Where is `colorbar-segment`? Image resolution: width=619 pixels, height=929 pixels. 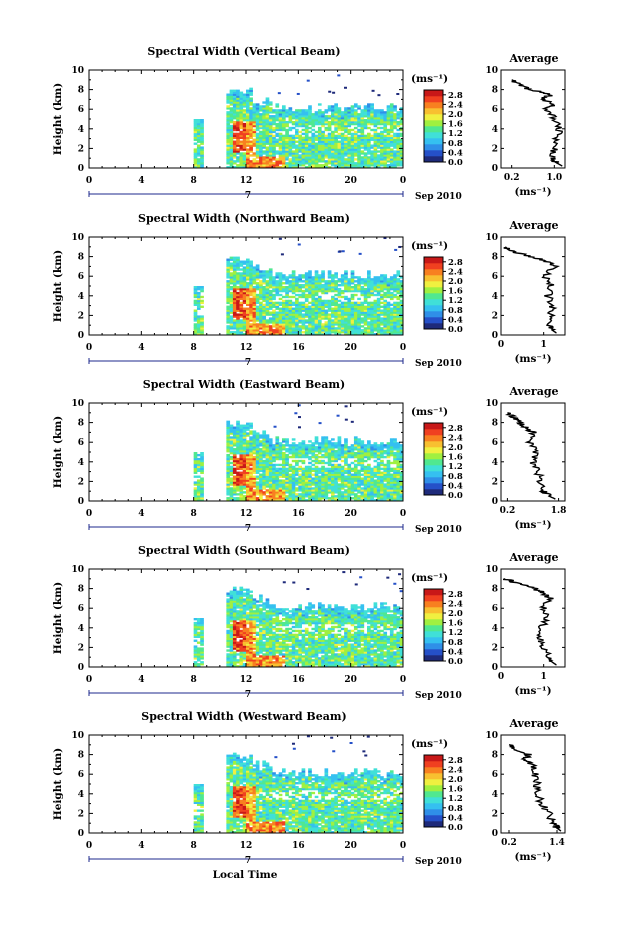
colorbar-segment is located at coordinates (433, 296).